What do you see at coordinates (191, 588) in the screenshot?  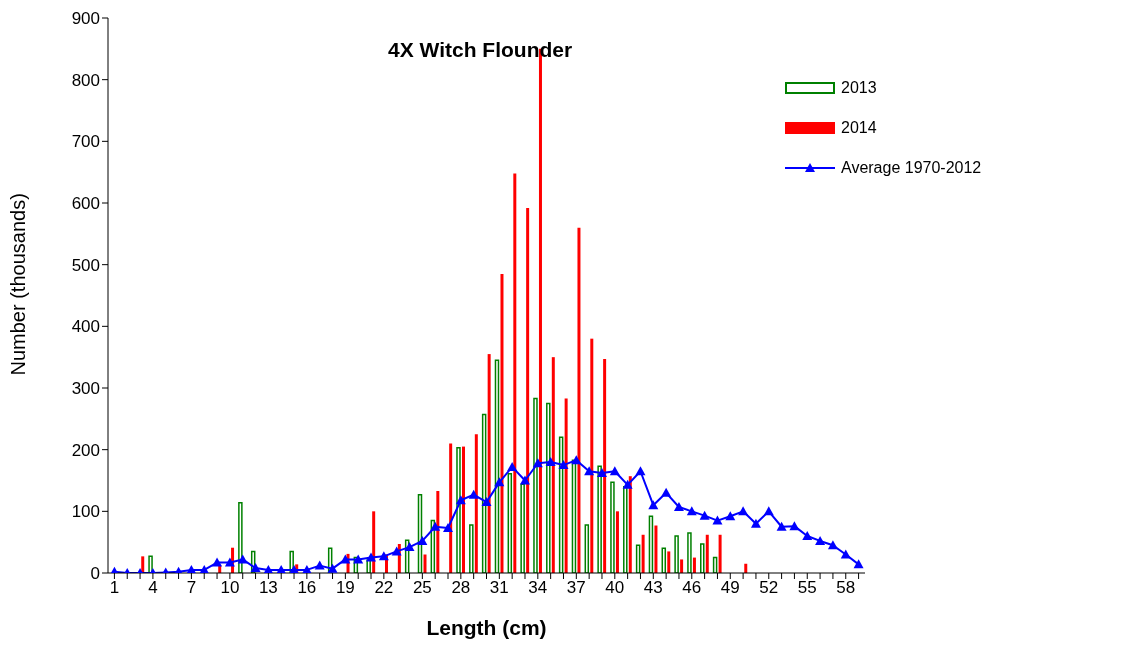 I see `x-tick-label: 7` at bounding box center [191, 588].